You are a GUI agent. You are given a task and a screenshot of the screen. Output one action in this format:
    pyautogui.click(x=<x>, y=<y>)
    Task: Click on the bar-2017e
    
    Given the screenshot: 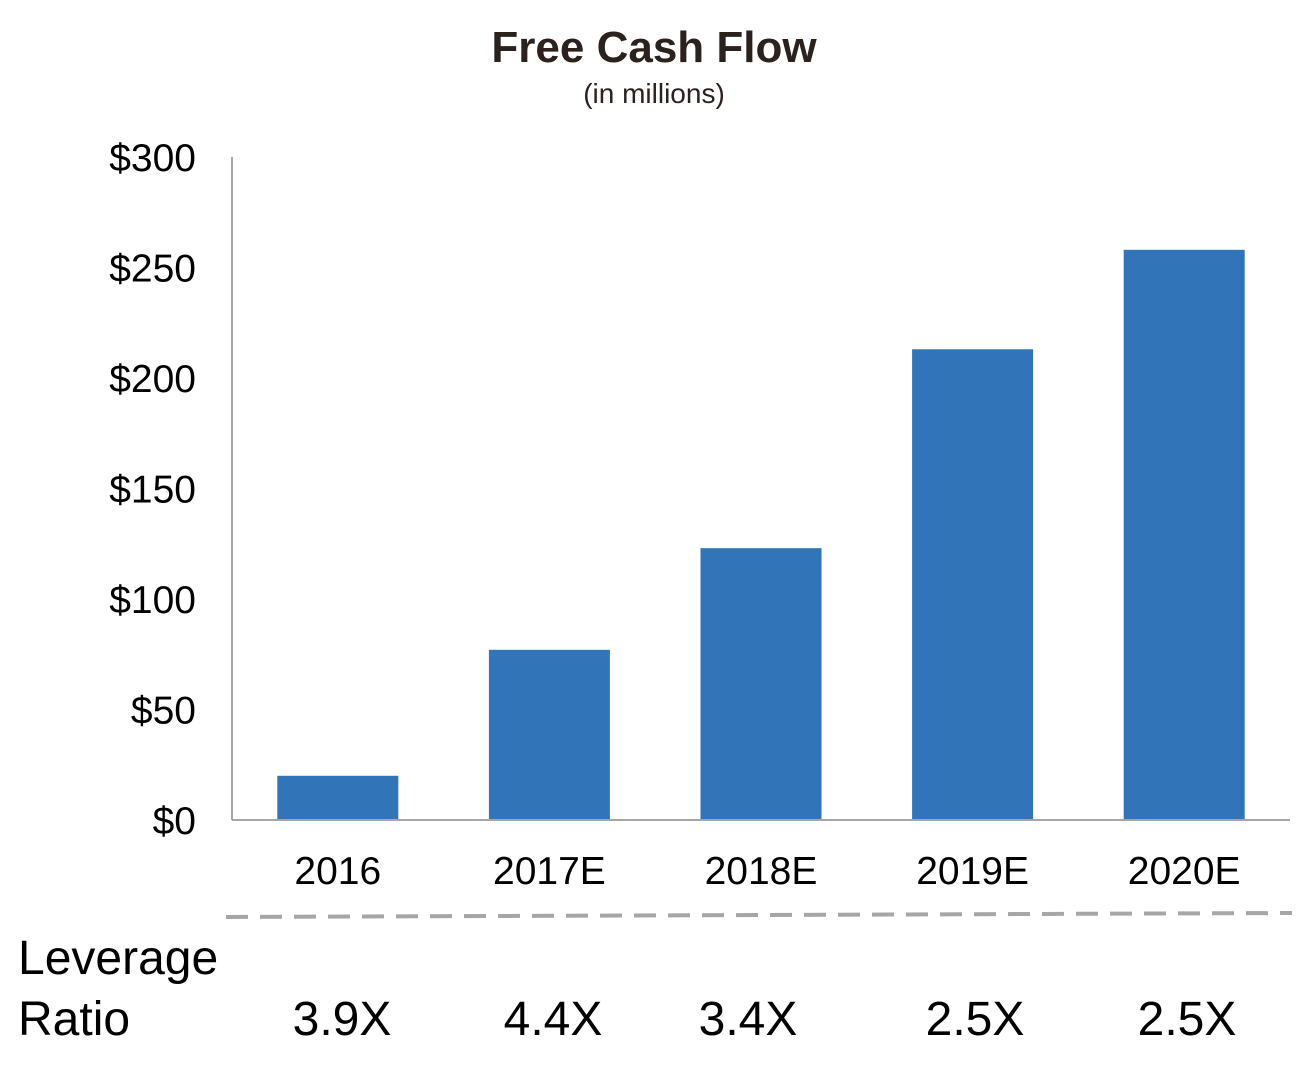 What is the action you would take?
    pyautogui.click(x=549, y=734)
    